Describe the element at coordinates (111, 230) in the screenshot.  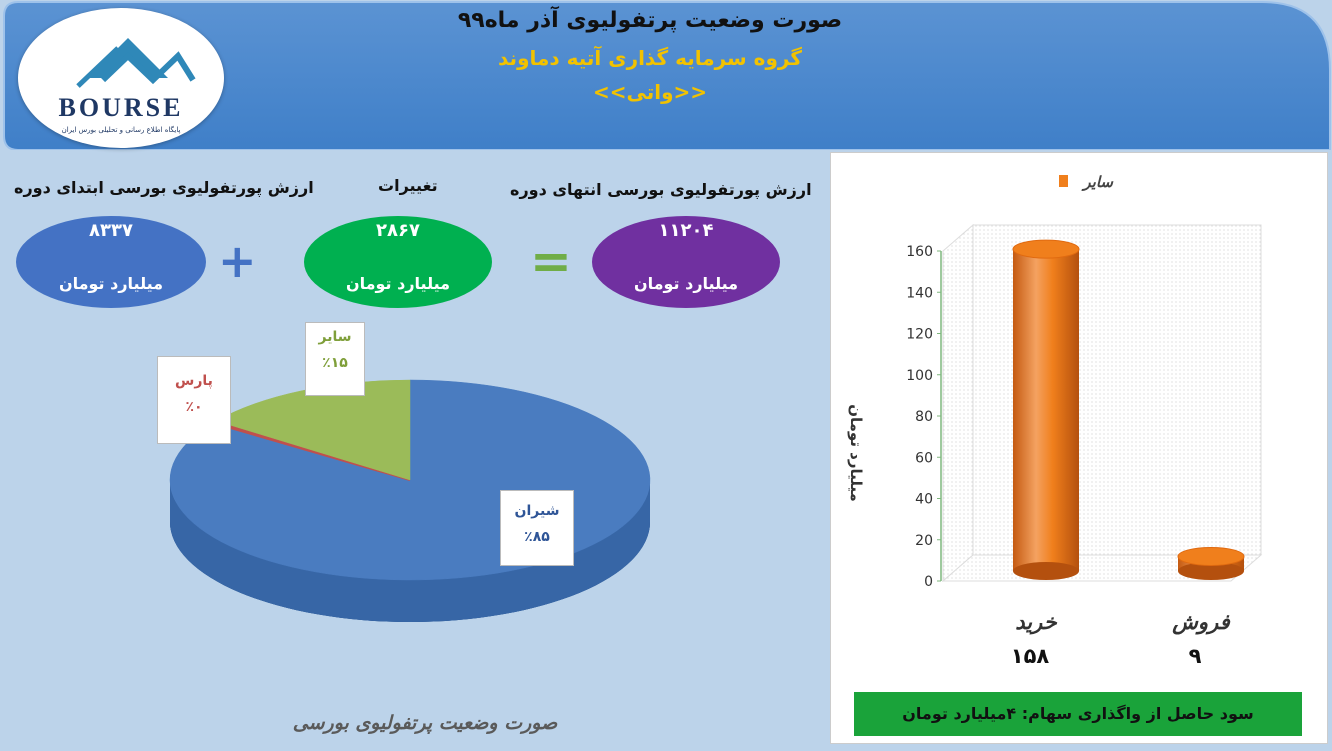
I see `start-value: ۸۳۳۷` at that location.